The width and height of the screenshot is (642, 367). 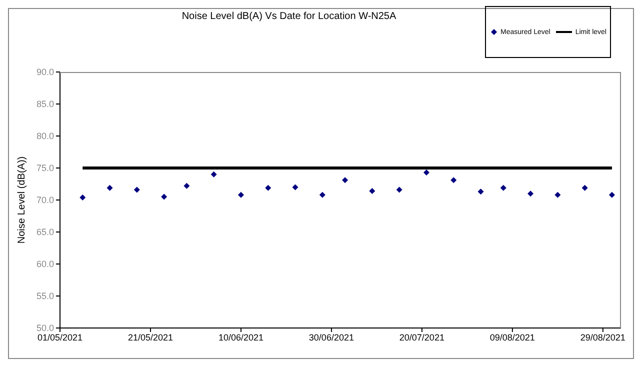 What do you see at coordinates (60, 337) in the screenshot?
I see `x-tick-label: 01/05/2021` at bounding box center [60, 337].